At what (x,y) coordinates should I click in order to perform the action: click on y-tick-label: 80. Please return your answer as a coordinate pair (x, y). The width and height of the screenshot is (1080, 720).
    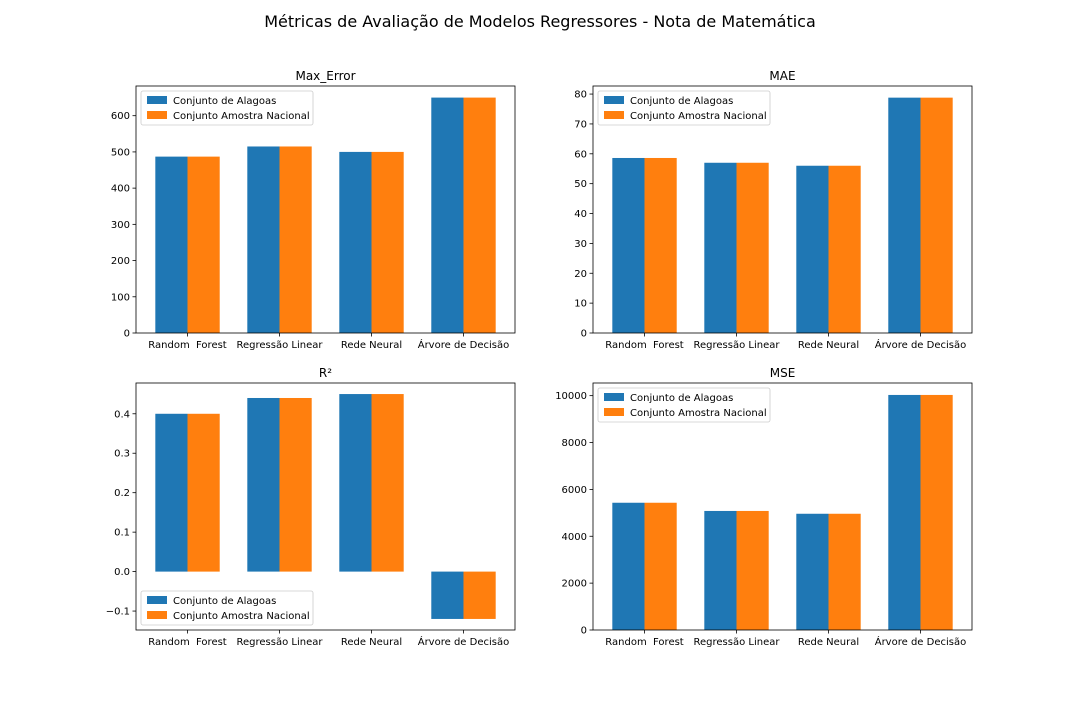
    Looking at the image, I should click on (580, 95).